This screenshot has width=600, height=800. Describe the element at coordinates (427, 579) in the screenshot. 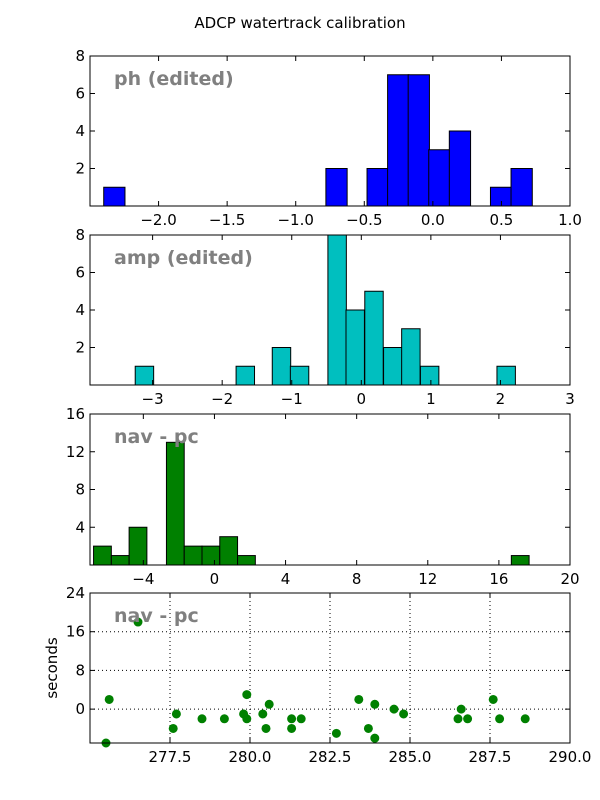

I see `x-tick-label: 12` at that location.